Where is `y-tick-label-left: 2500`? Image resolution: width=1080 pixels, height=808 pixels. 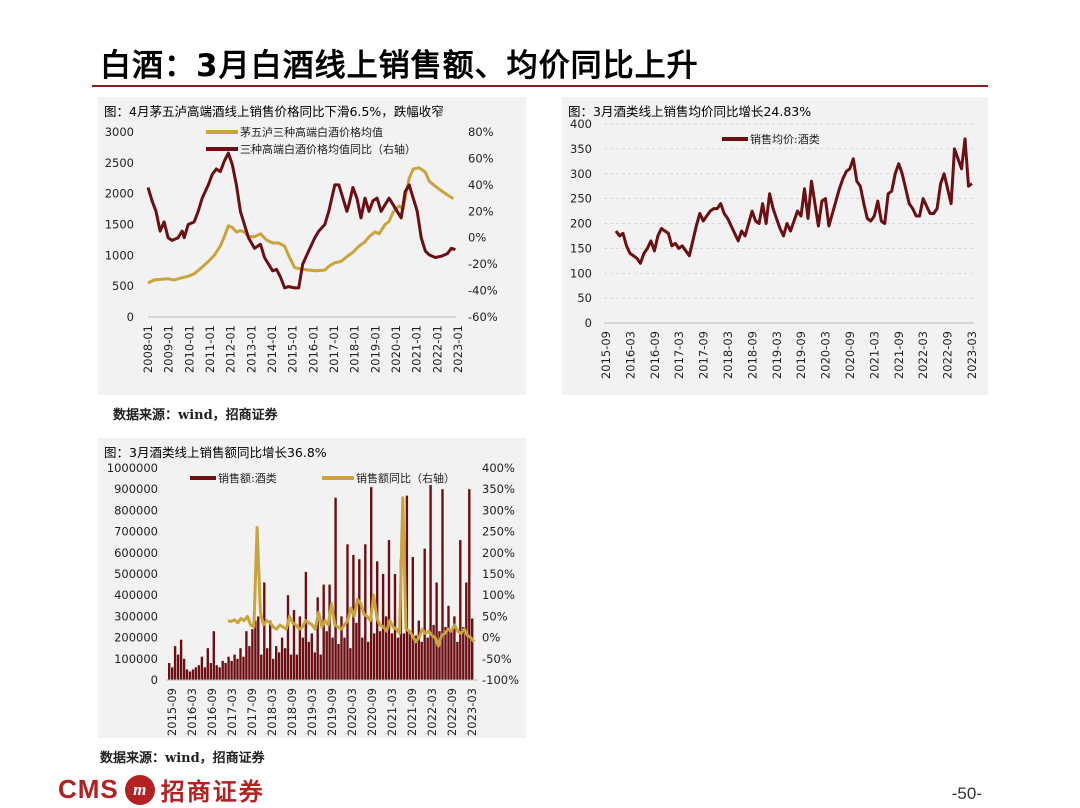 y-tick-label-left: 2500 is located at coordinates (119, 163).